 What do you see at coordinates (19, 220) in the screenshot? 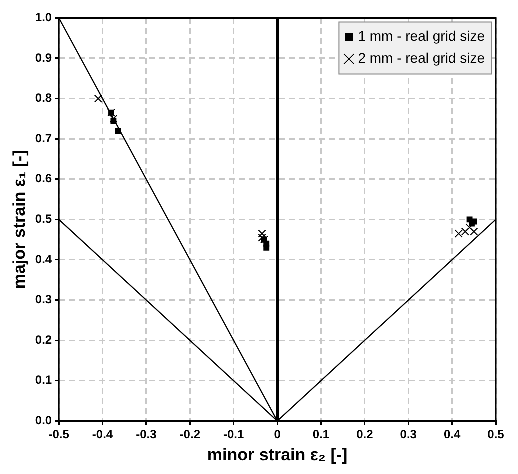
I see `y-axis-title: major strain ε₁ [-]` at bounding box center [19, 220].